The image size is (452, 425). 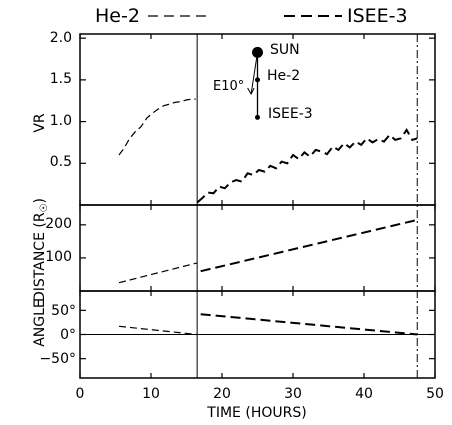 I want to click on x-tick-label-40: 40, so click(x=364, y=394).